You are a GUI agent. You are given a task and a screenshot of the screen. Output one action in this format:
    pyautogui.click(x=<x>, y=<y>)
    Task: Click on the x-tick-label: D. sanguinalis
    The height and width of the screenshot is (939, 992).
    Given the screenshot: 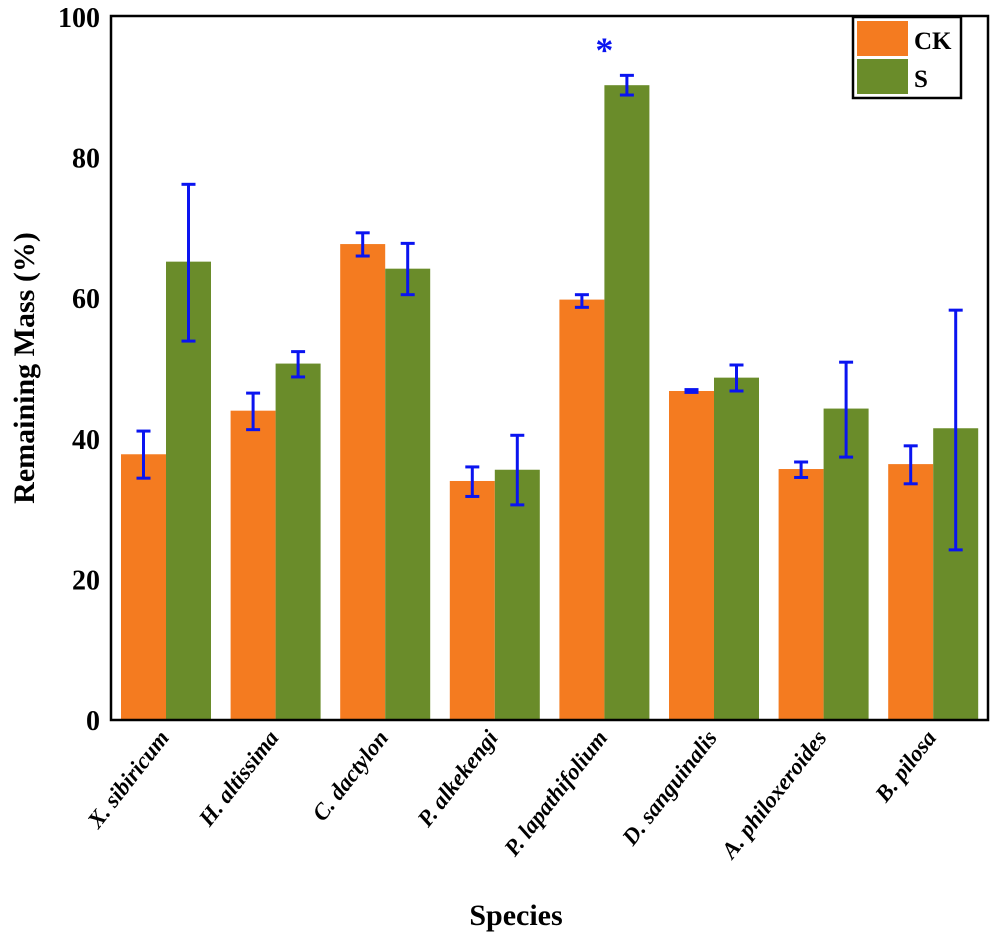 What is the action you would take?
    pyautogui.click(x=669, y=788)
    